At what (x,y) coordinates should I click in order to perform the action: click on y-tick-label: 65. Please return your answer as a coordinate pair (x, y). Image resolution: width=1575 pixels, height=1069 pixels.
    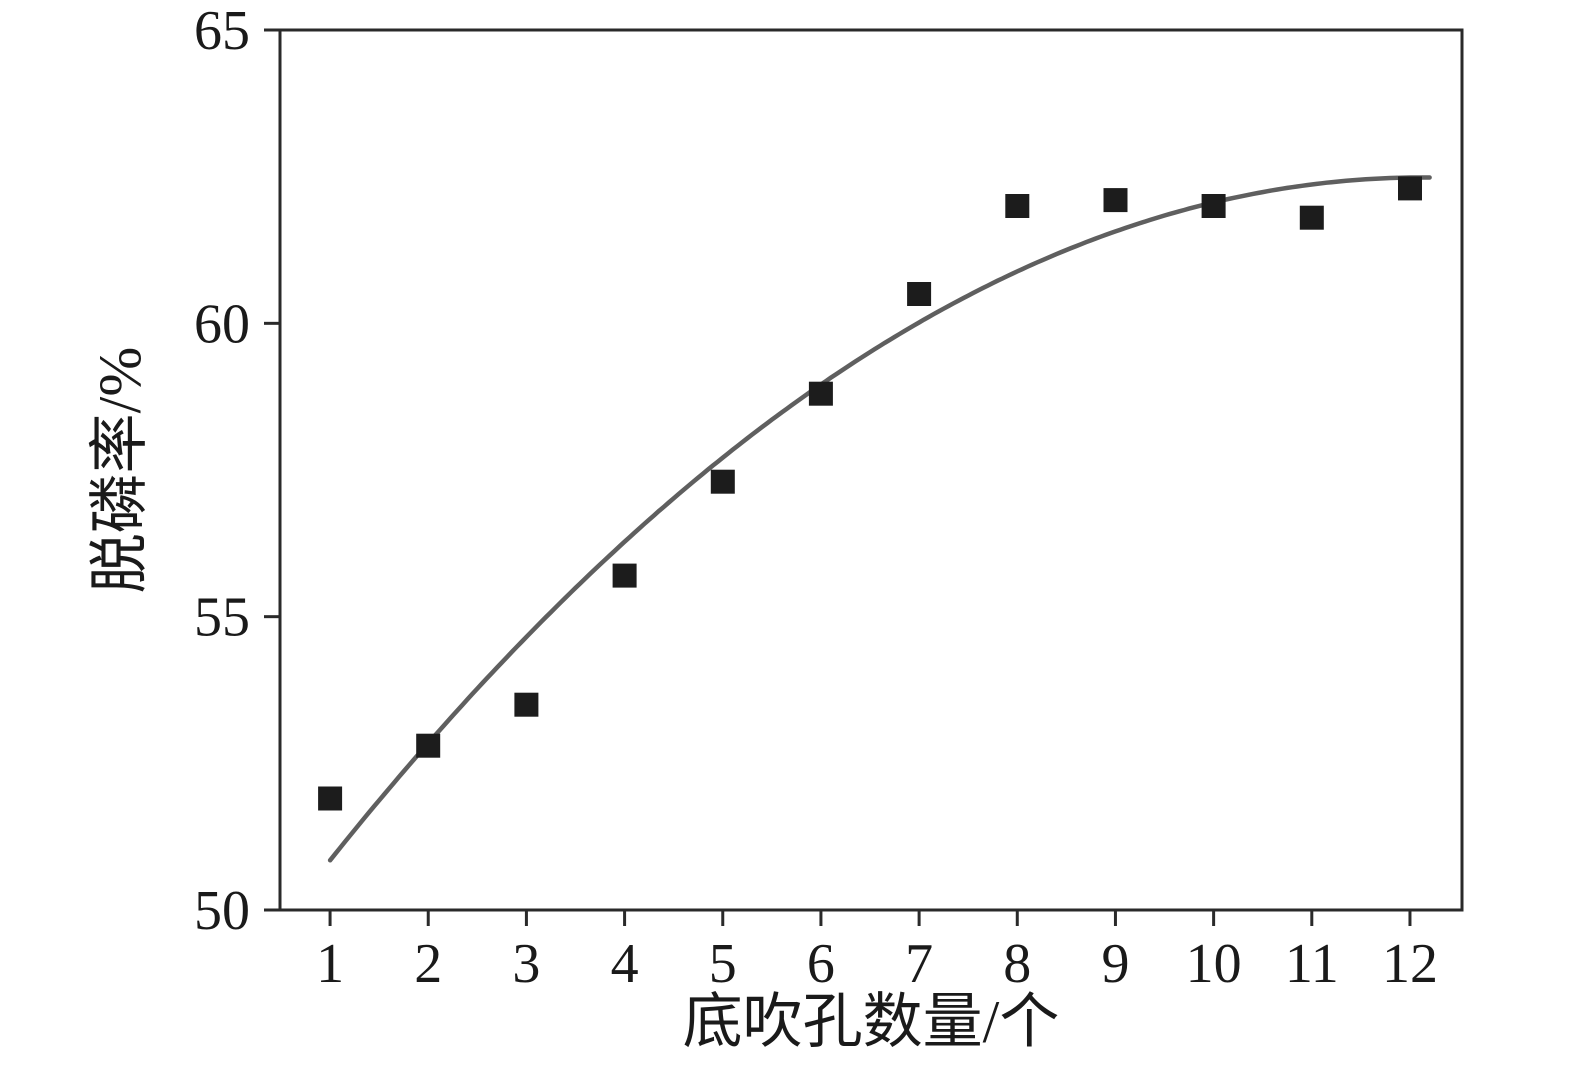
    Looking at the image, I should click on (222, 31).